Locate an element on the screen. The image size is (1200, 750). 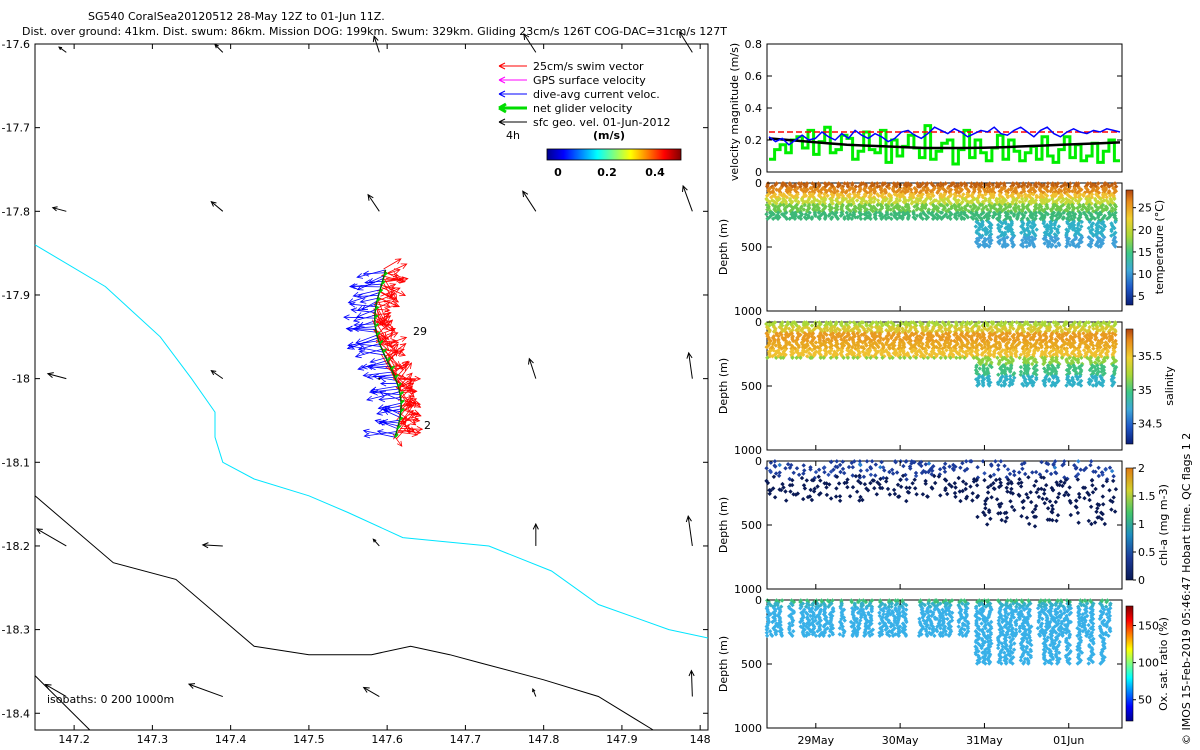
map-ytick-label: -18.4 is located at coordinates (16, 713).